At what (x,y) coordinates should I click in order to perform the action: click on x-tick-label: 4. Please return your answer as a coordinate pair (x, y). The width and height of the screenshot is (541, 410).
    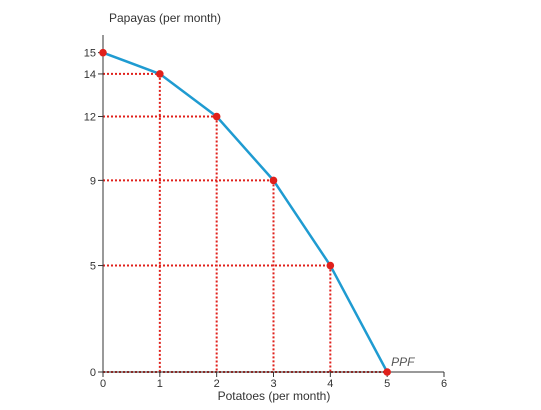
    Looking at the image, I should click on (330, 384).